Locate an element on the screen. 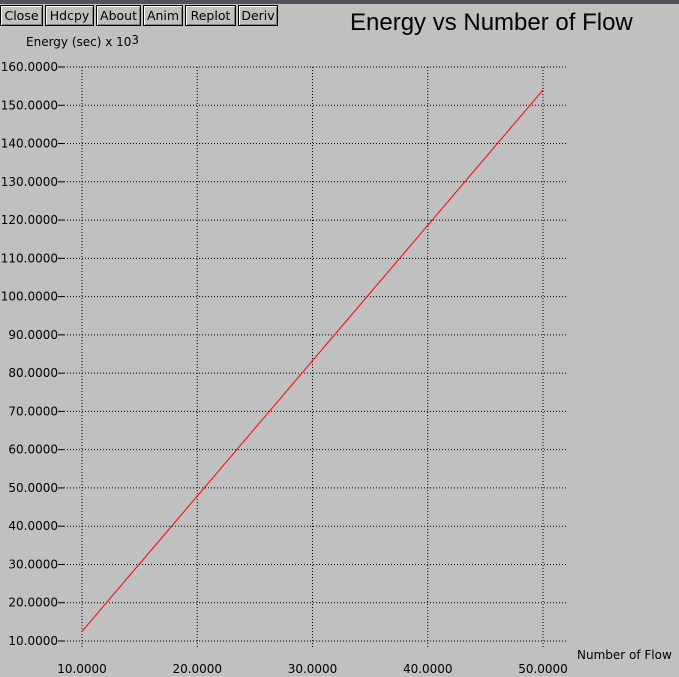 The height and width of the screenshot is (677, 679). y-tick-label: 90.0000 is located at coordinates (33, 335).